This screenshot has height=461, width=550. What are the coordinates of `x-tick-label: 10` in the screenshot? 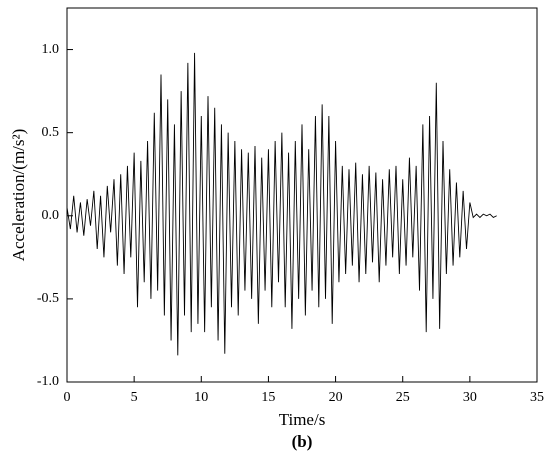 It's located at (201, 397).